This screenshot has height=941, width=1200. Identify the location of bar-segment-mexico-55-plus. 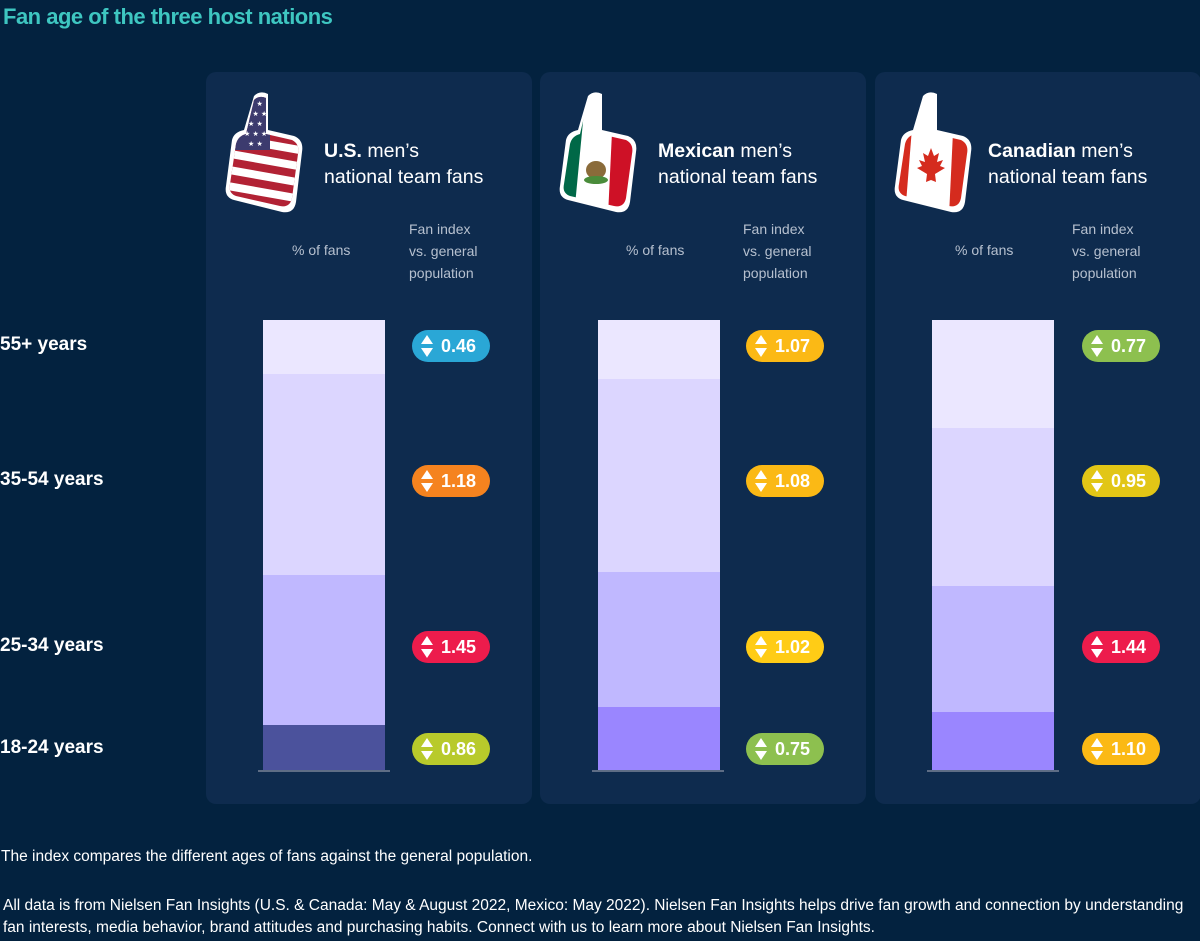
(659, 349).